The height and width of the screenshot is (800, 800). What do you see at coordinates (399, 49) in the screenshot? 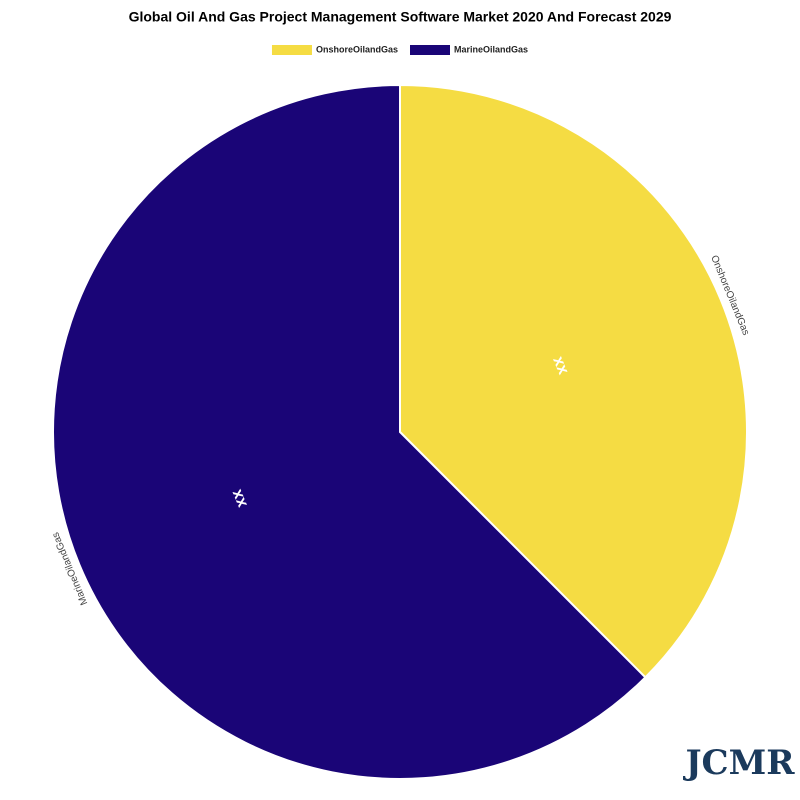
I see `legend: OnshoreOilandGas MarineOilandGas` at bounding box center [399, 49].